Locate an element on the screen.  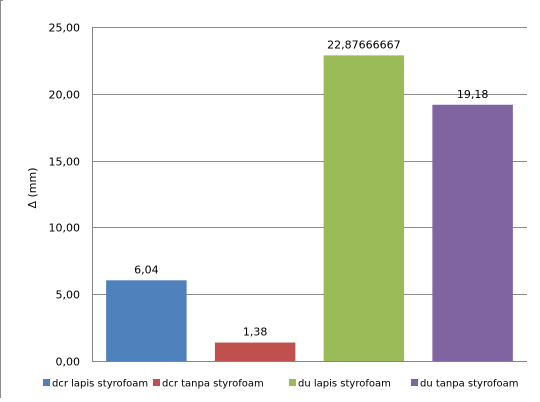
bar-data-label: 1,38 is located at coordinates (255, 332).